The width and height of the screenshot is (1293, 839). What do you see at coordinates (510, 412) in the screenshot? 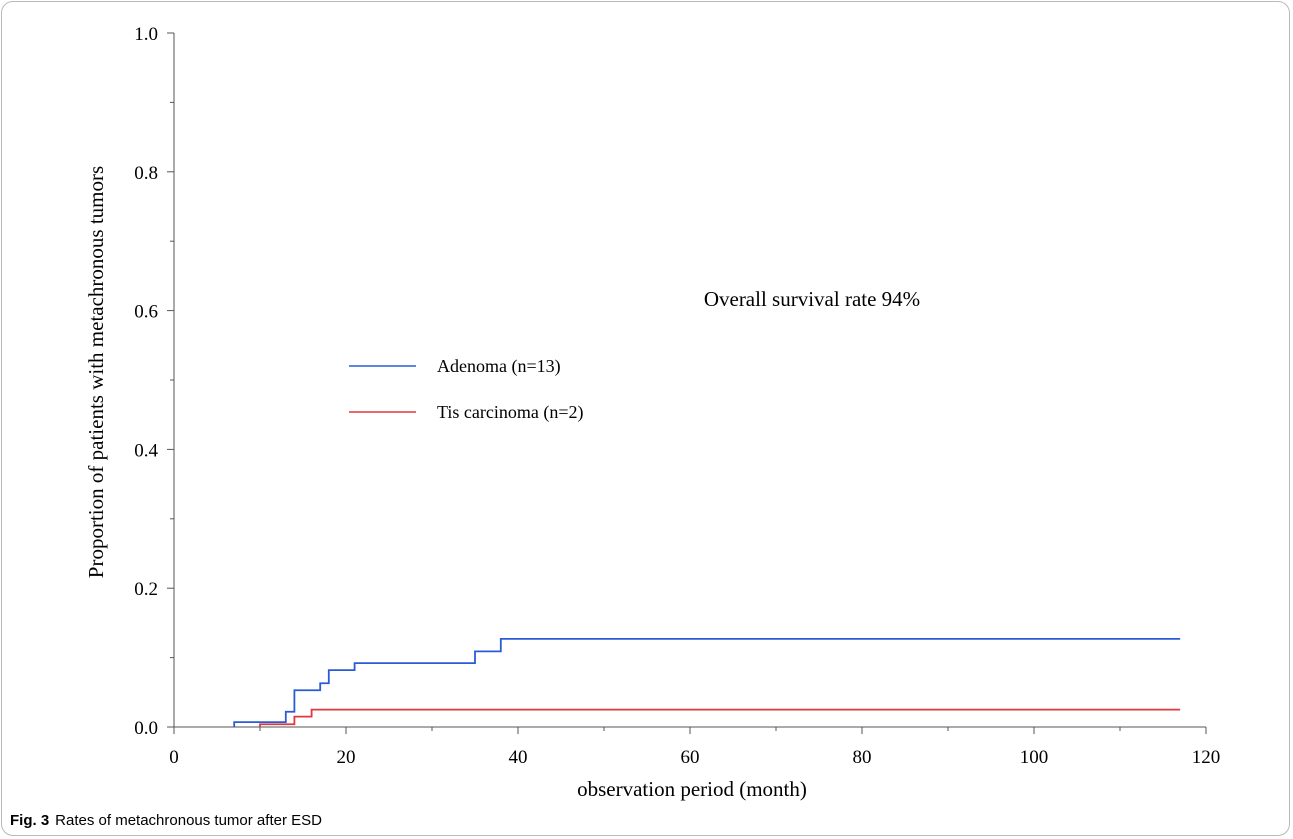
I see `legend-label-tis-carcinoma: Tis carcinoma (n=2)` at bounding box center [510, 412].